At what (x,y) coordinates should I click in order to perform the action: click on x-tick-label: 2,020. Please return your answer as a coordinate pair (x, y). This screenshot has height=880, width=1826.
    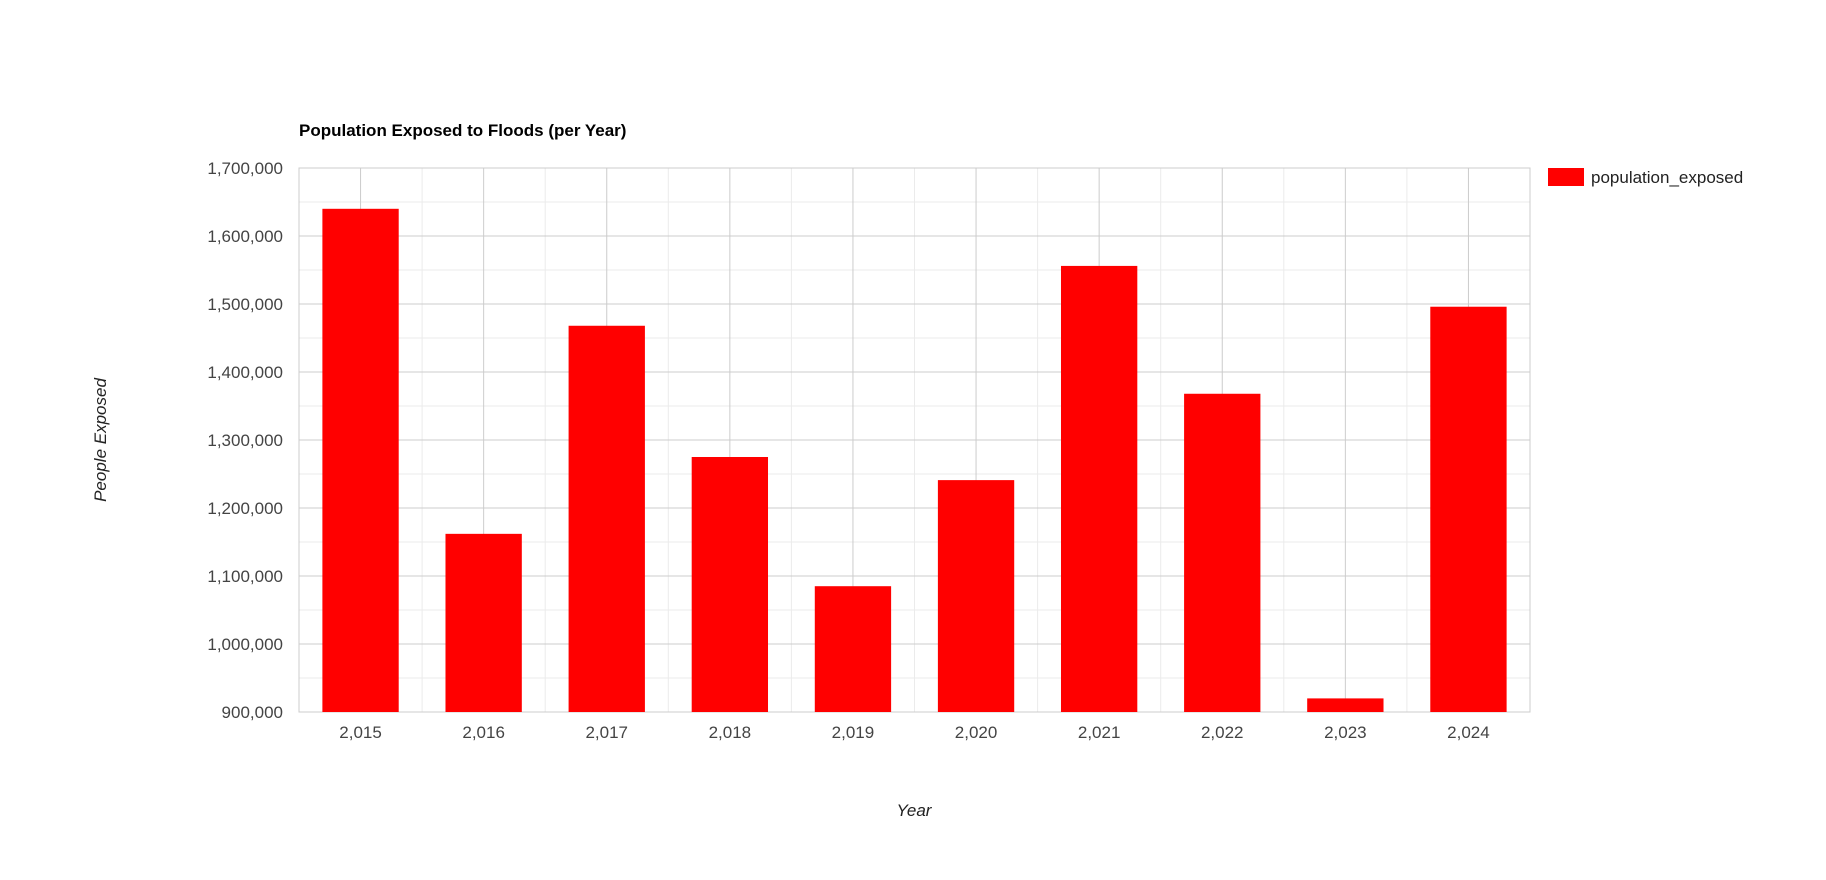
    Looking at the image, I should click on (976, 732).